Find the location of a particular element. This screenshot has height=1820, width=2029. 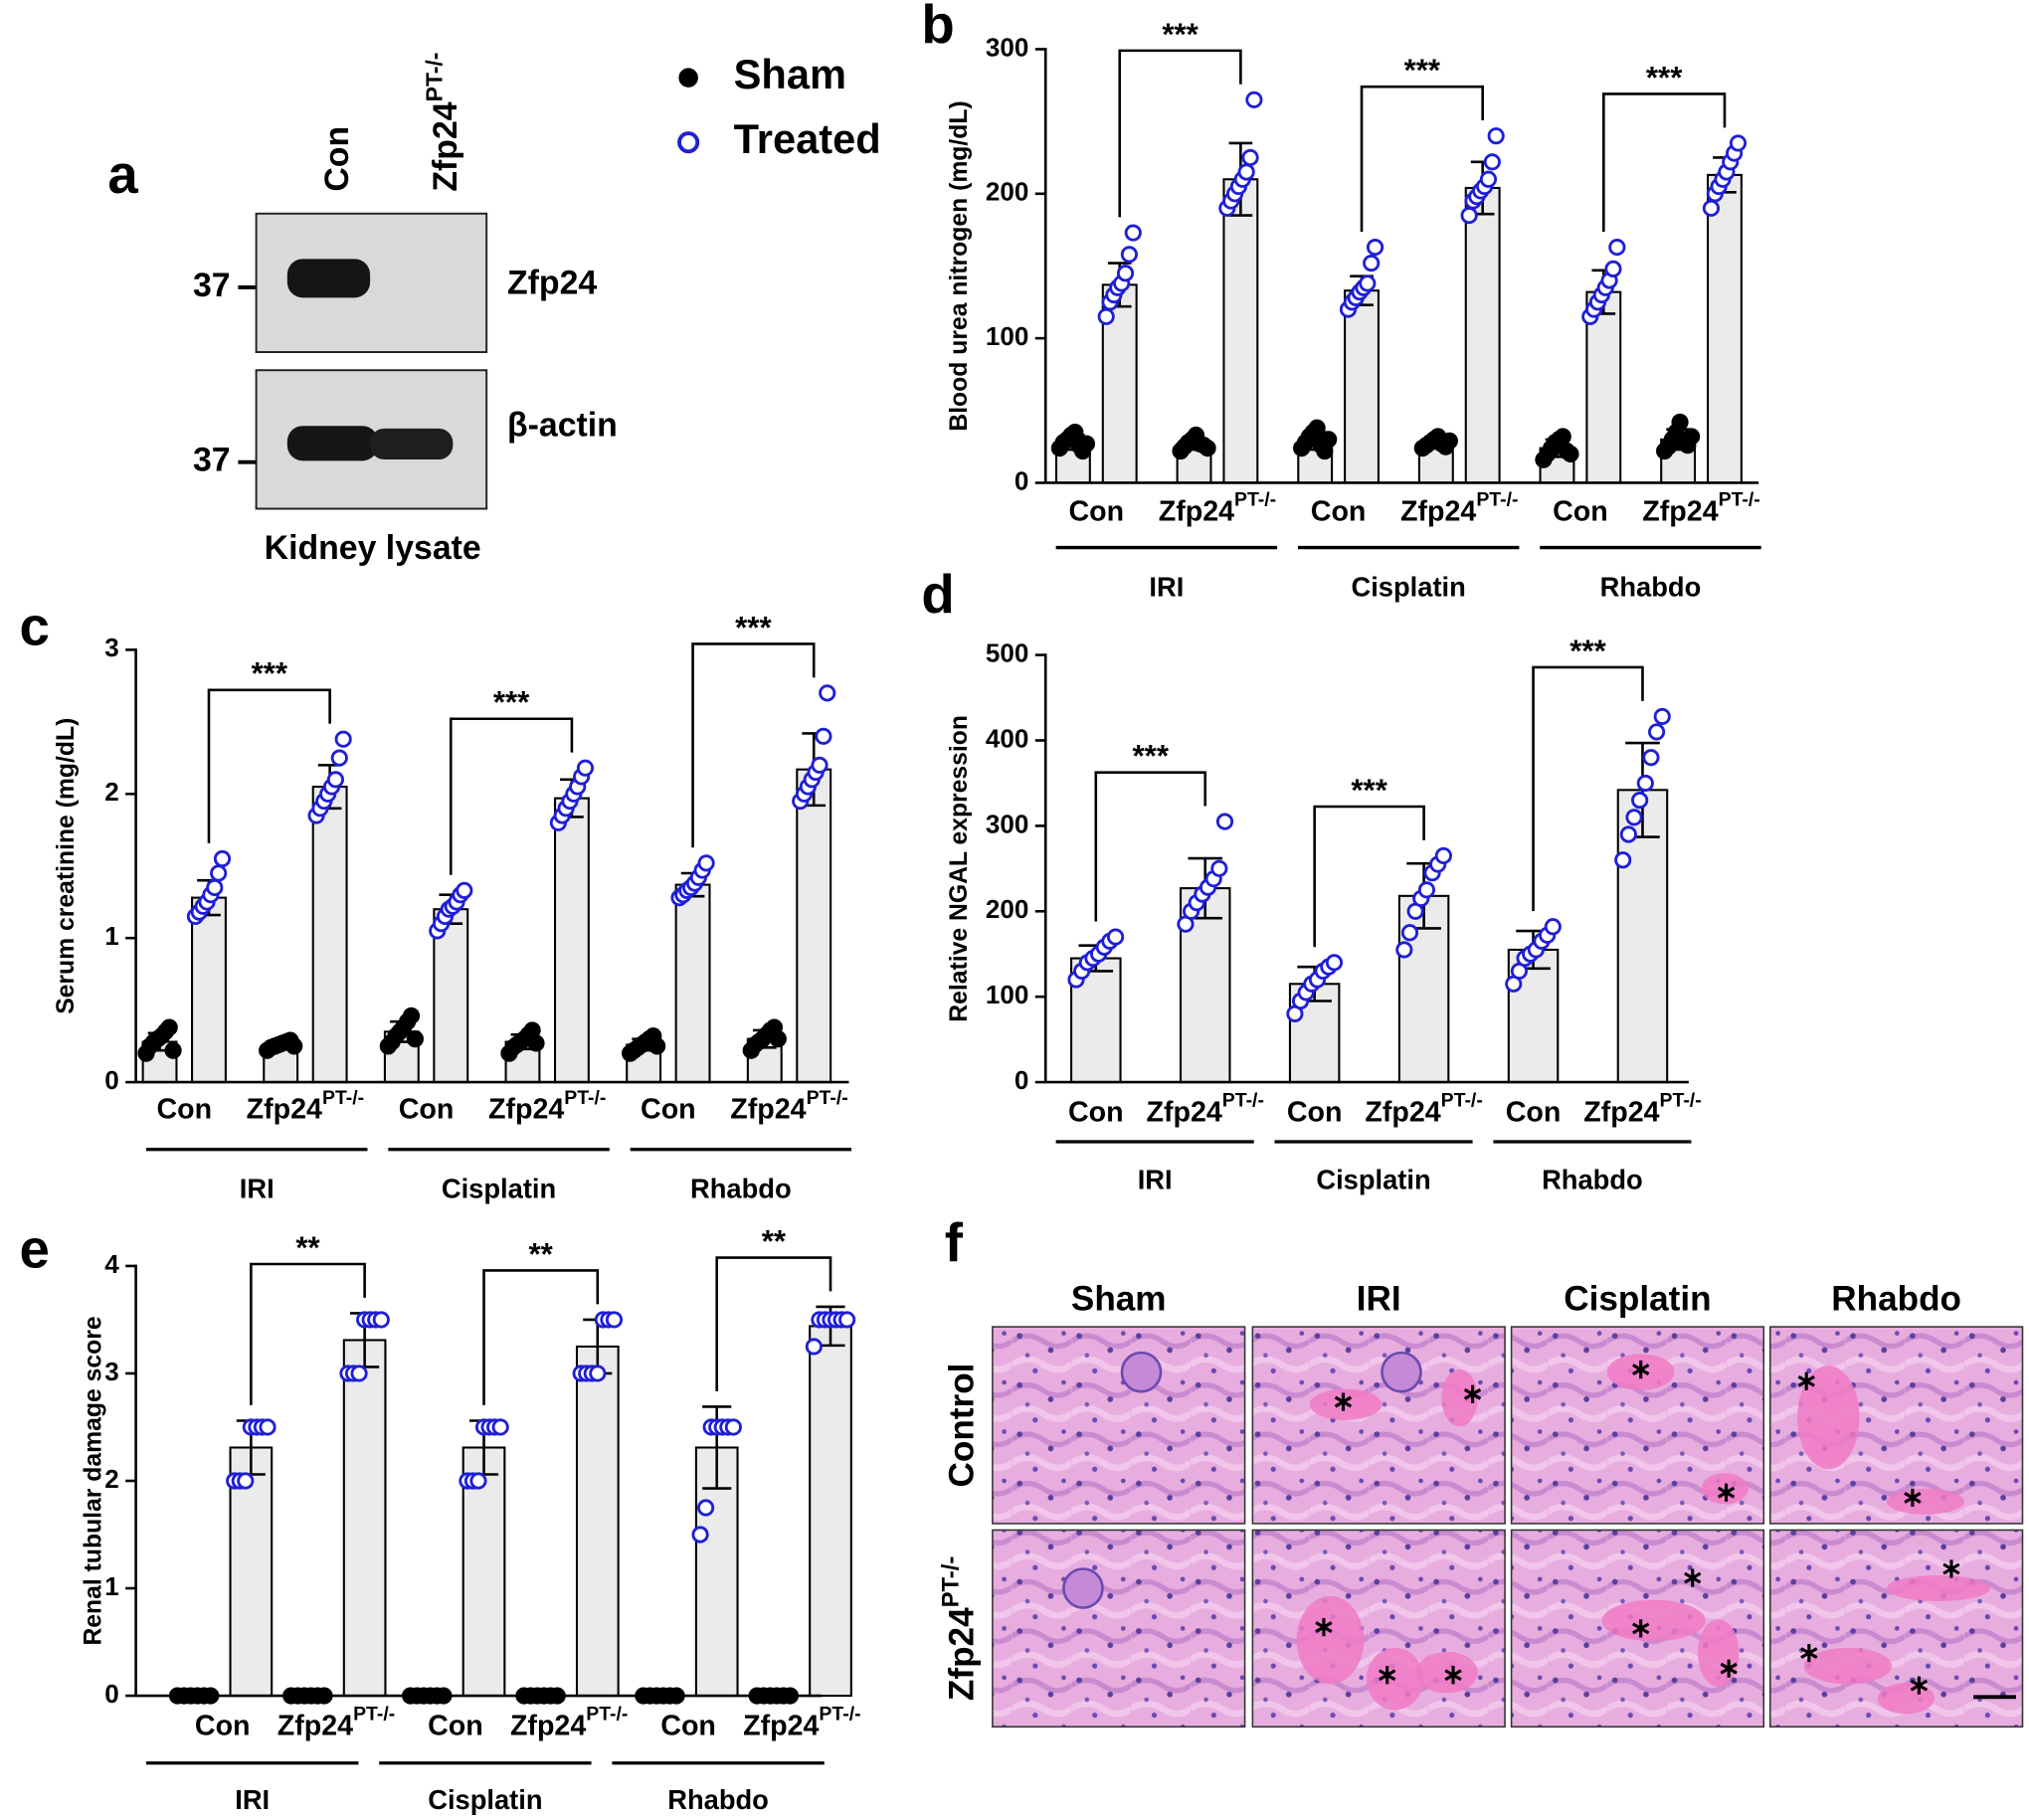

band-label: Zfp24 is located at coordinates (552, 282).